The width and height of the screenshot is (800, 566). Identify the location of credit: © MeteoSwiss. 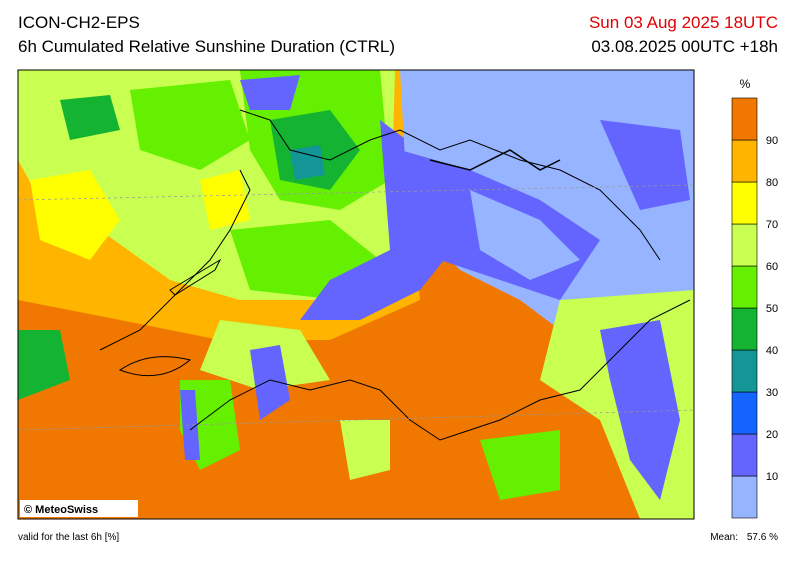
(61, 510).